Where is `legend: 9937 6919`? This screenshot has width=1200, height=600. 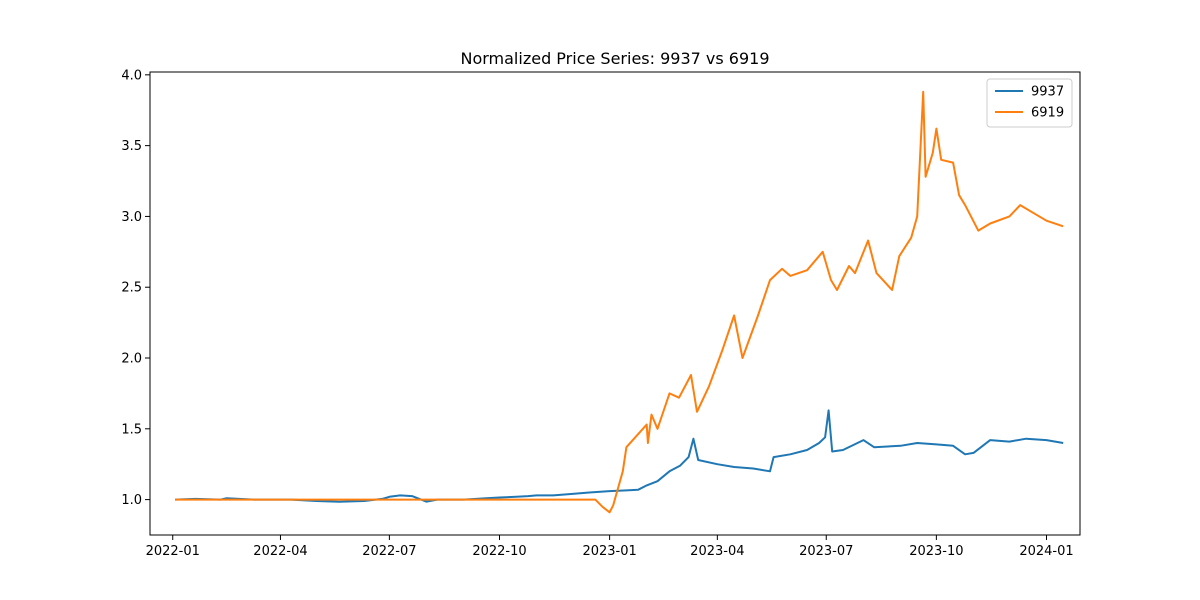
legend: 9937 6919 is located at coordinates (1029, 103).